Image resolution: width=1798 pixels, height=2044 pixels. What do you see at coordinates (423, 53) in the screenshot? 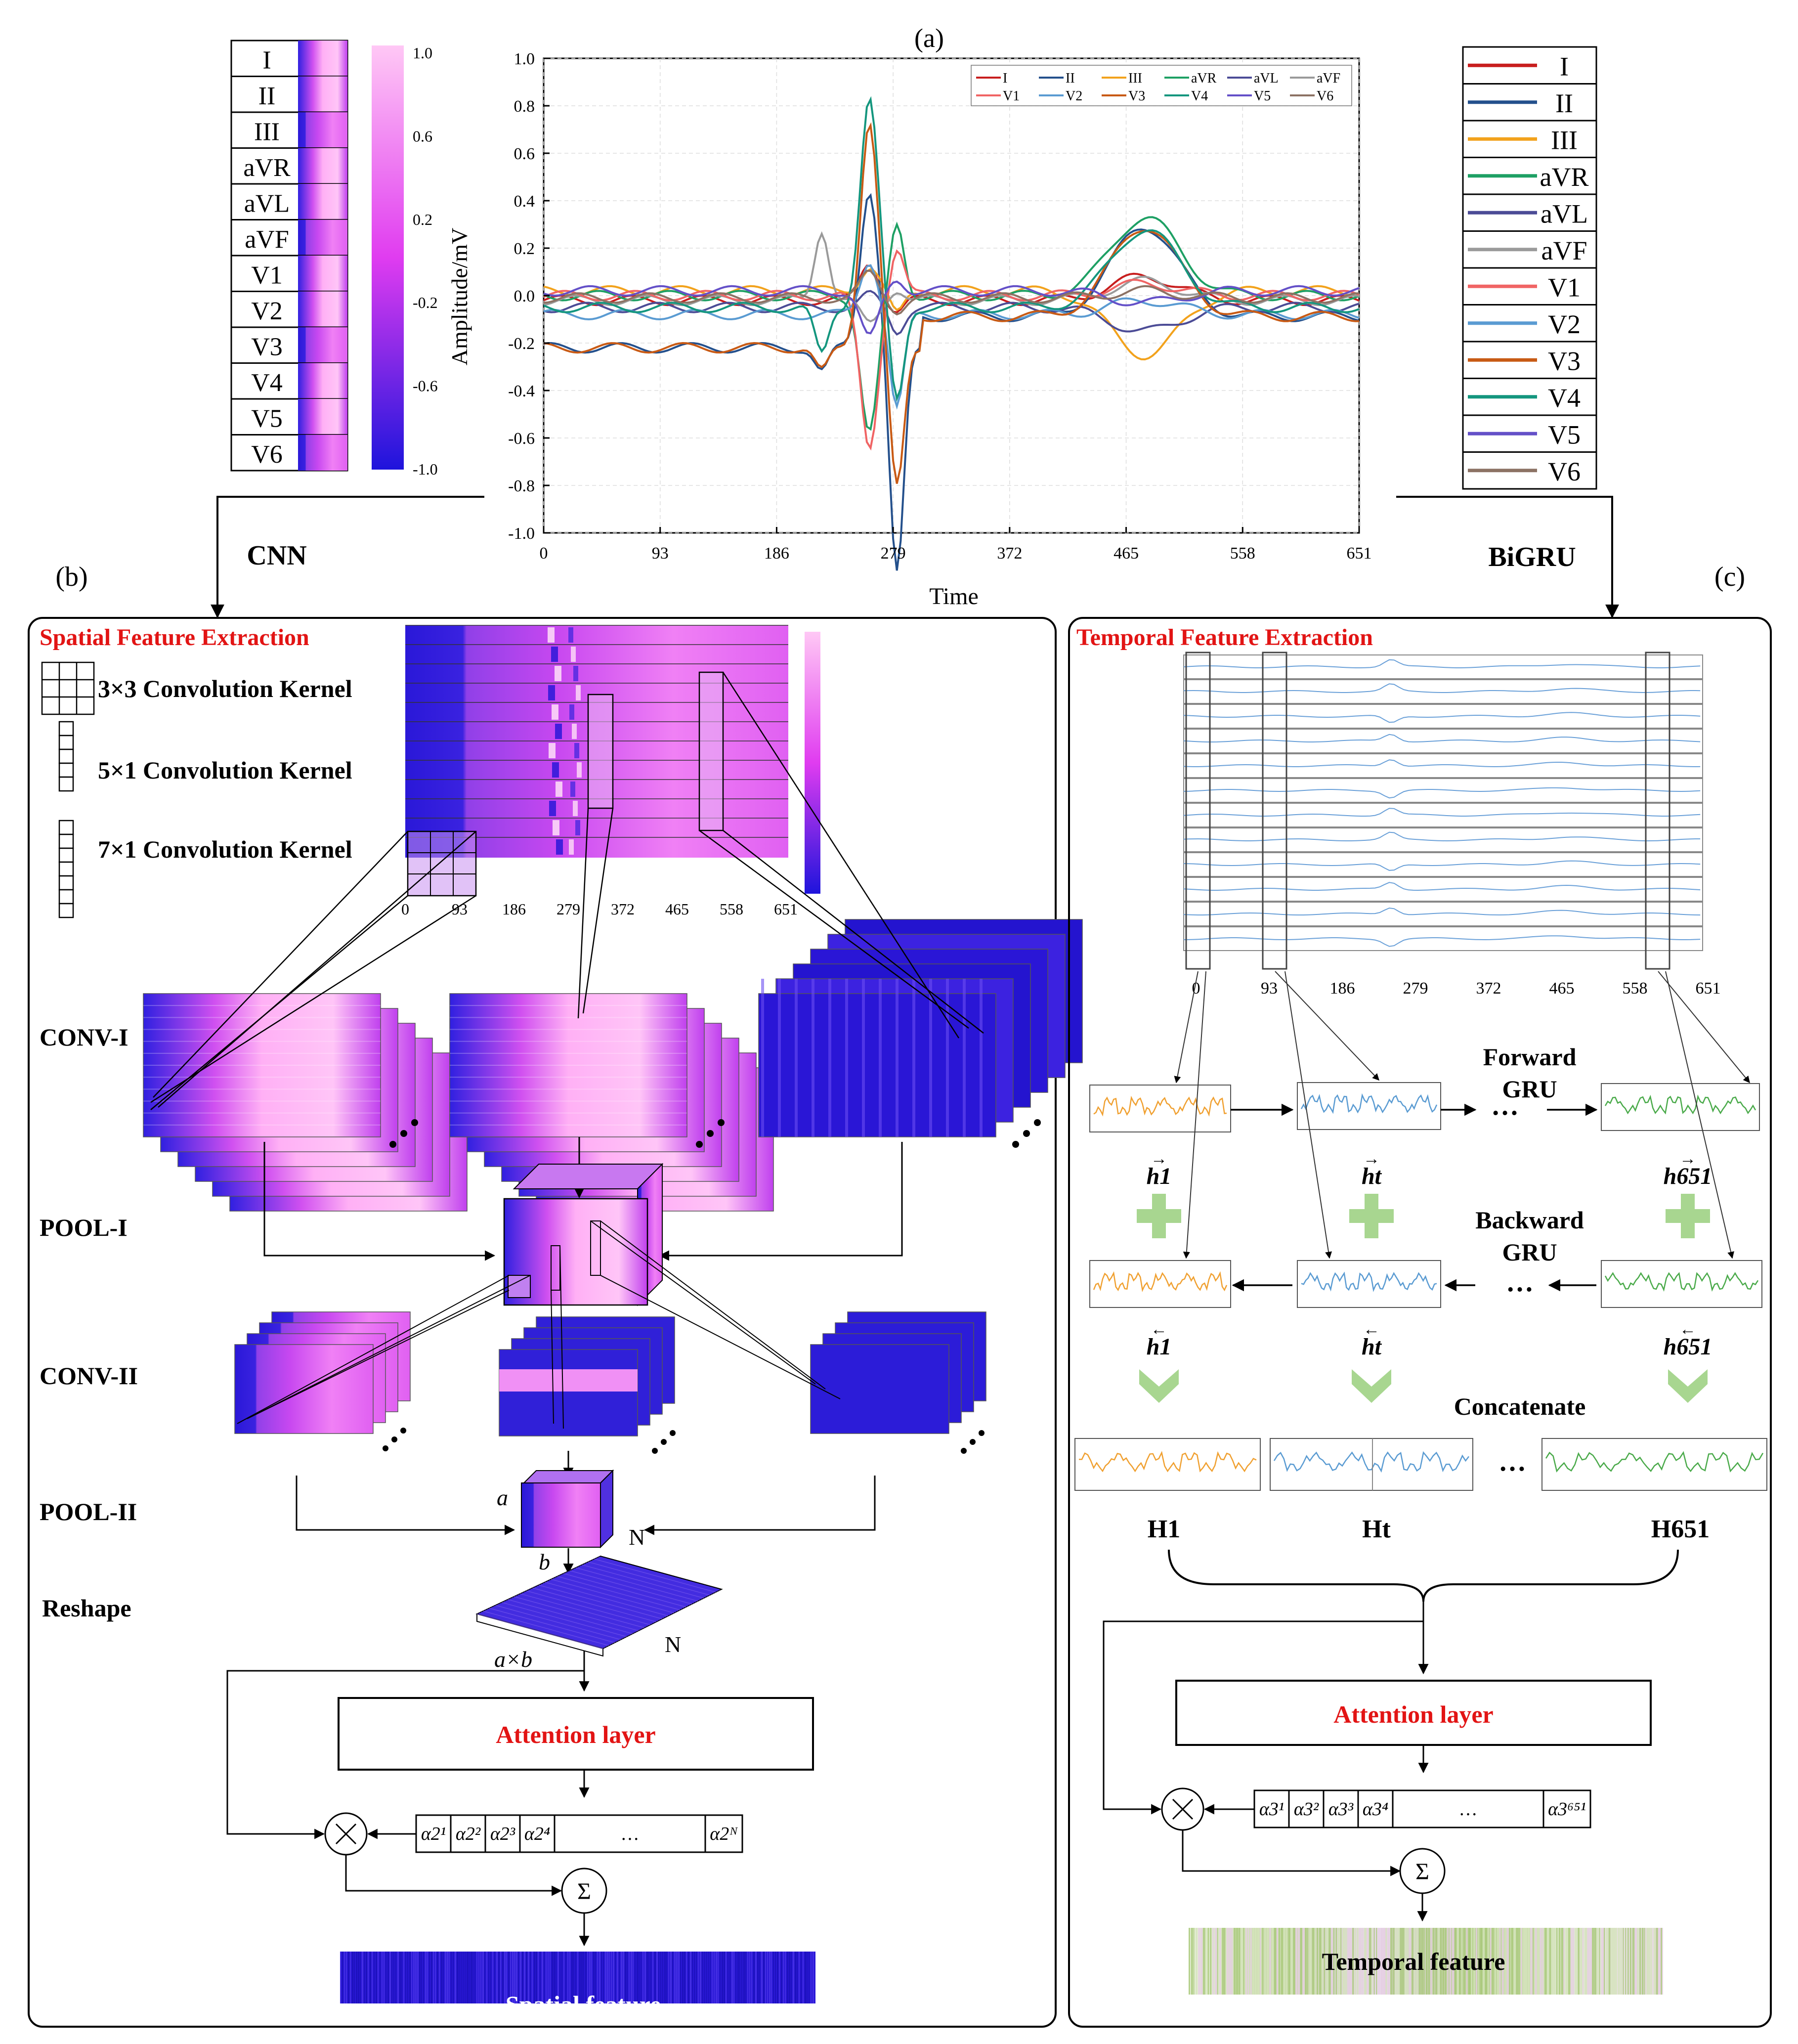
I see `colorbar-tick: 1.0` at bounding box center [423, 53].